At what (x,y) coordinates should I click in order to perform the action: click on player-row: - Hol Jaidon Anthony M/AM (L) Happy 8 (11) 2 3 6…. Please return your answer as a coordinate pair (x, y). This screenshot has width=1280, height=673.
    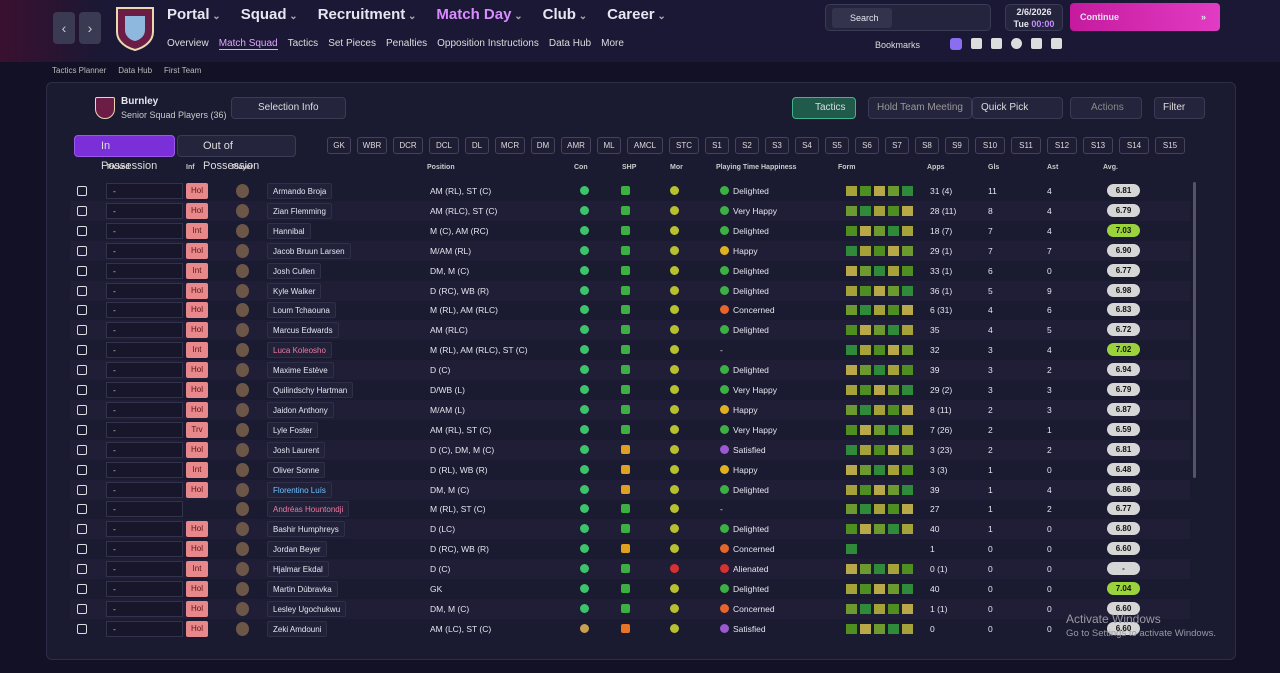
    Looking at the image, I should click on (630, 409).